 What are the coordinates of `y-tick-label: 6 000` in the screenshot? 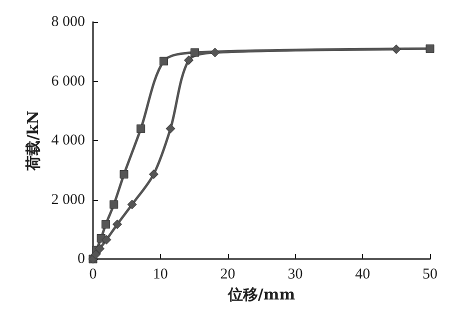 It's located at (68, 81).